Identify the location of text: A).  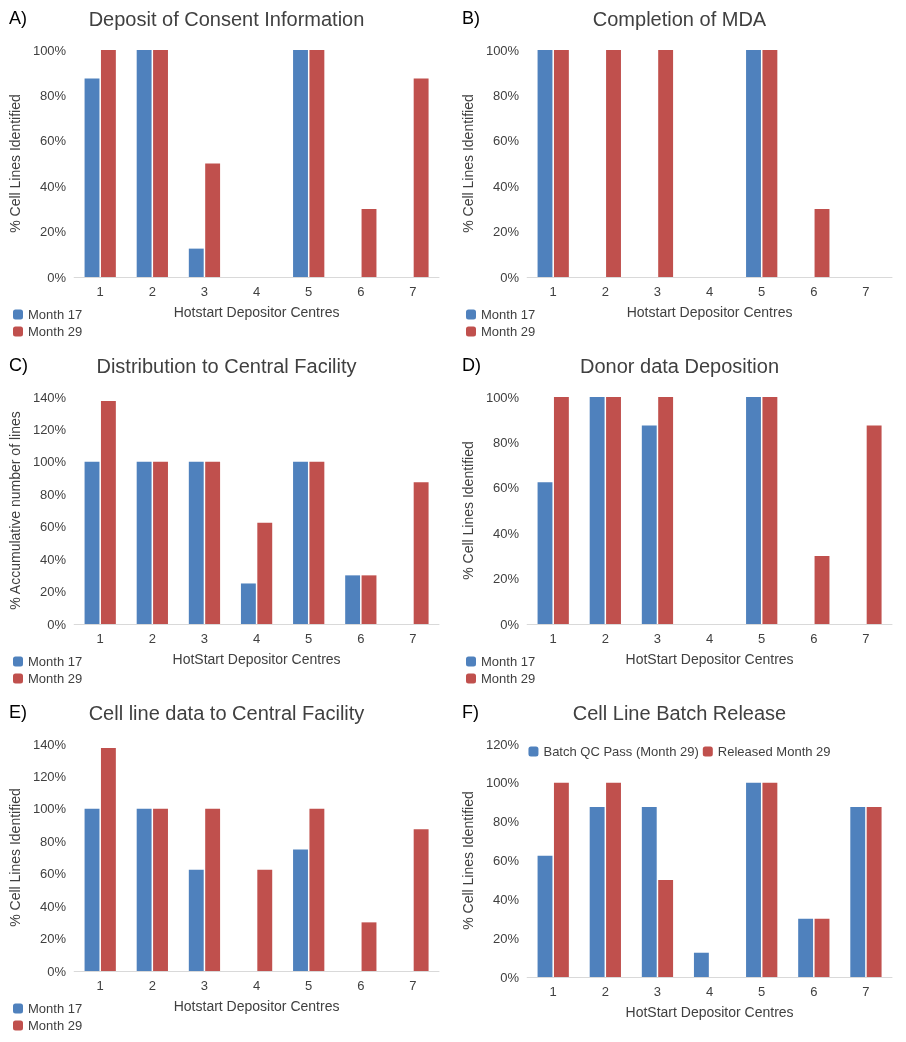
(18, 18).